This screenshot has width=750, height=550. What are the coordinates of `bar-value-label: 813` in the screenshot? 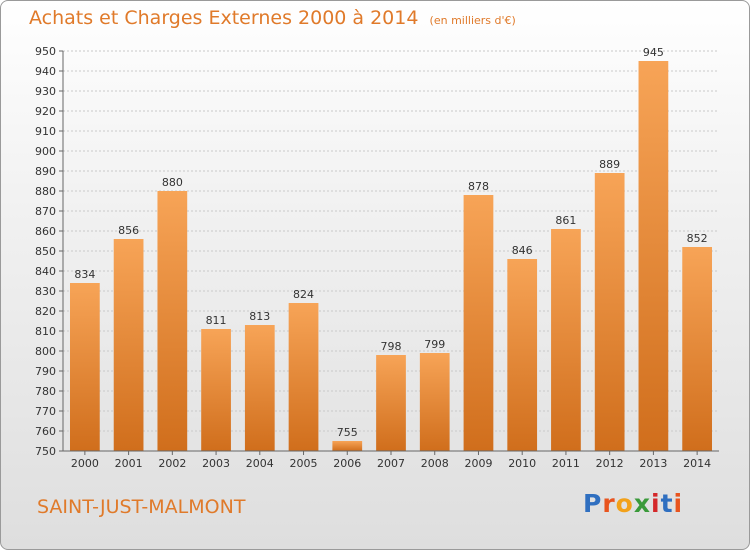 It's located at (259, 316).